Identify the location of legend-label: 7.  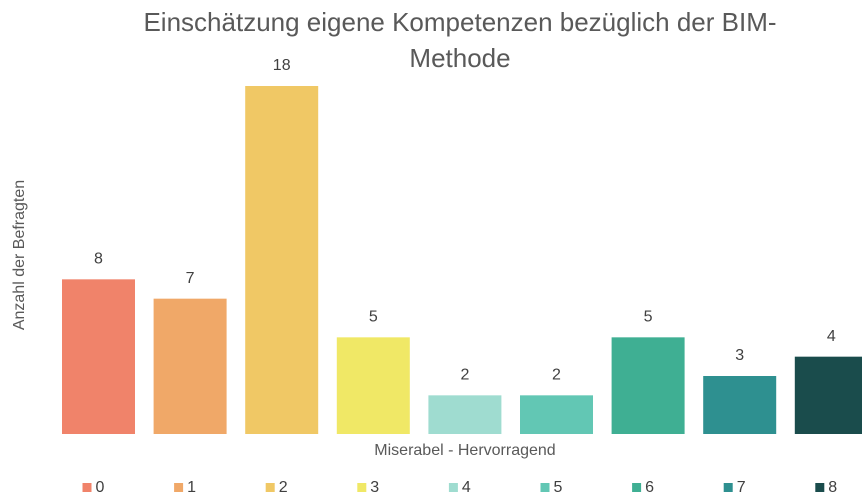
(741, 487).